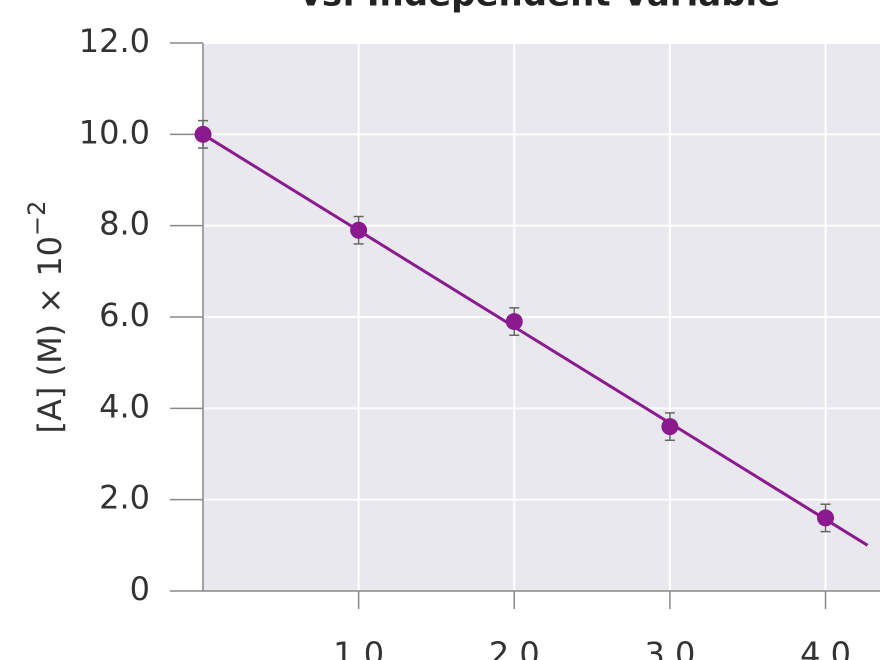 The width and height of the screenshot is (880, 660). Describe the element at coordinates (124, 315) in the screenshot. I see `y-tick-label: 6.0` at that location.